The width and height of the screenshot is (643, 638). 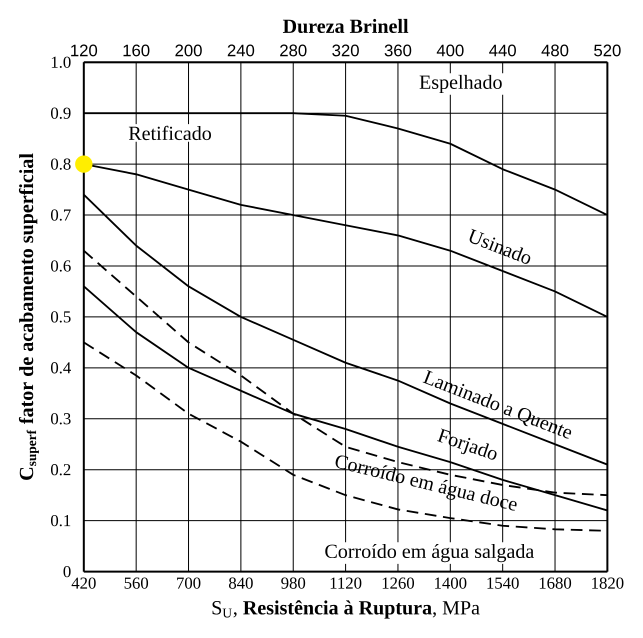 What do you see at coordinates (467, 444) in the screenshot?
I see `text: Forjado` at bounding box center [467, 444].